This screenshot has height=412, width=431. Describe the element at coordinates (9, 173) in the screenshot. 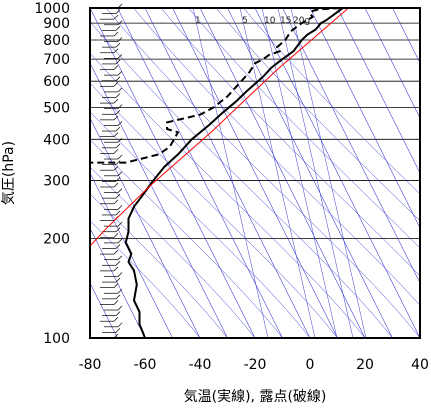

I see `y-axis-label: 気圧(hPa)` at that location.